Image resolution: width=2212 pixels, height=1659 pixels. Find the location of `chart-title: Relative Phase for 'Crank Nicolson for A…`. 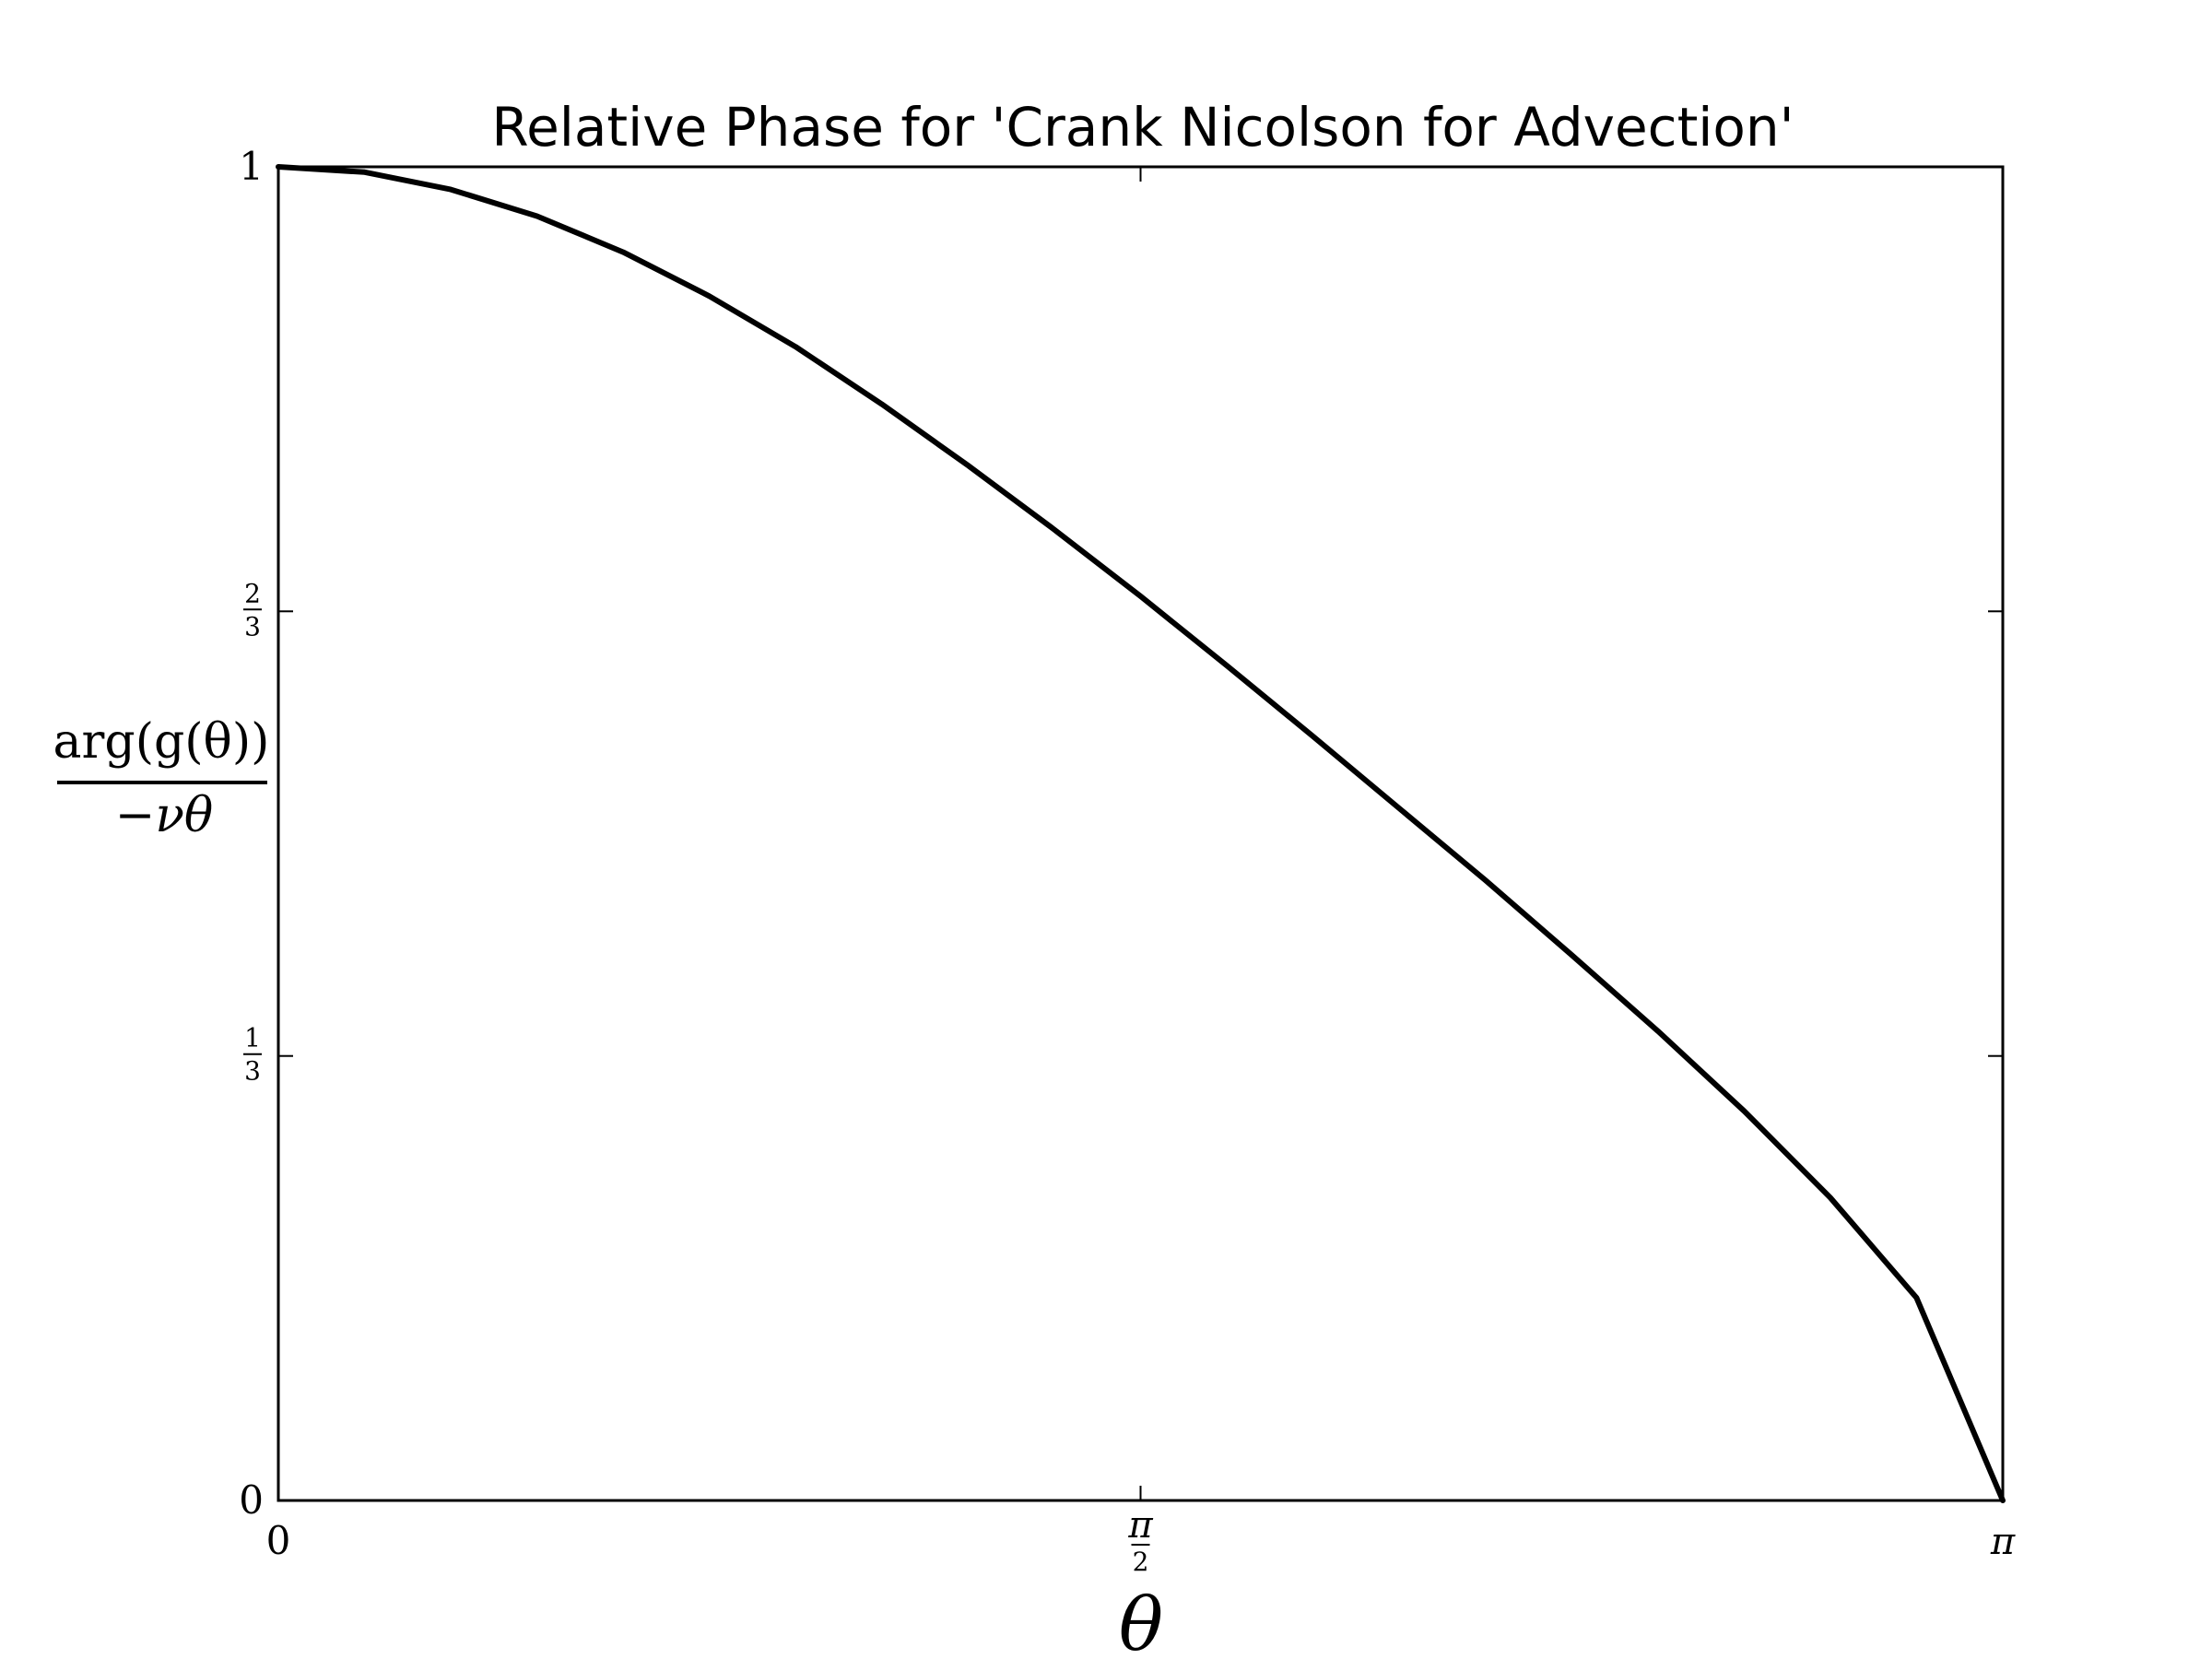

chart-title: Relative Phase for 'Crank Nicolson for A… is located at coordinates (1142, 127).